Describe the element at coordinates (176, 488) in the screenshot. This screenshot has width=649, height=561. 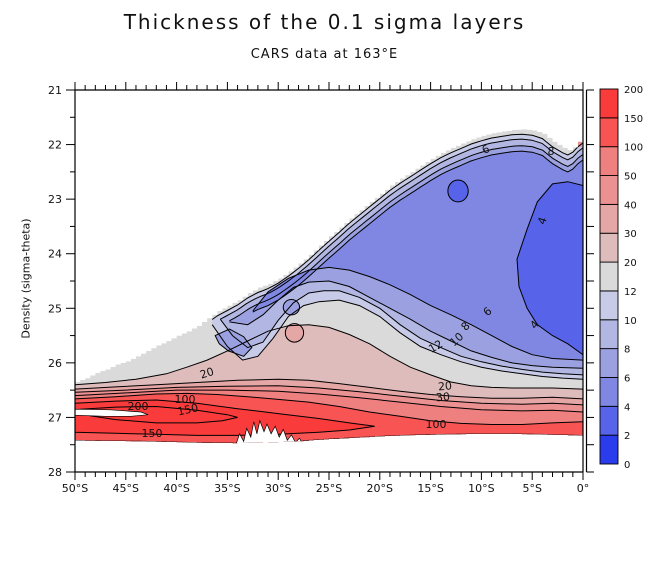
I see `x-tick-label: 40°S` at that location.